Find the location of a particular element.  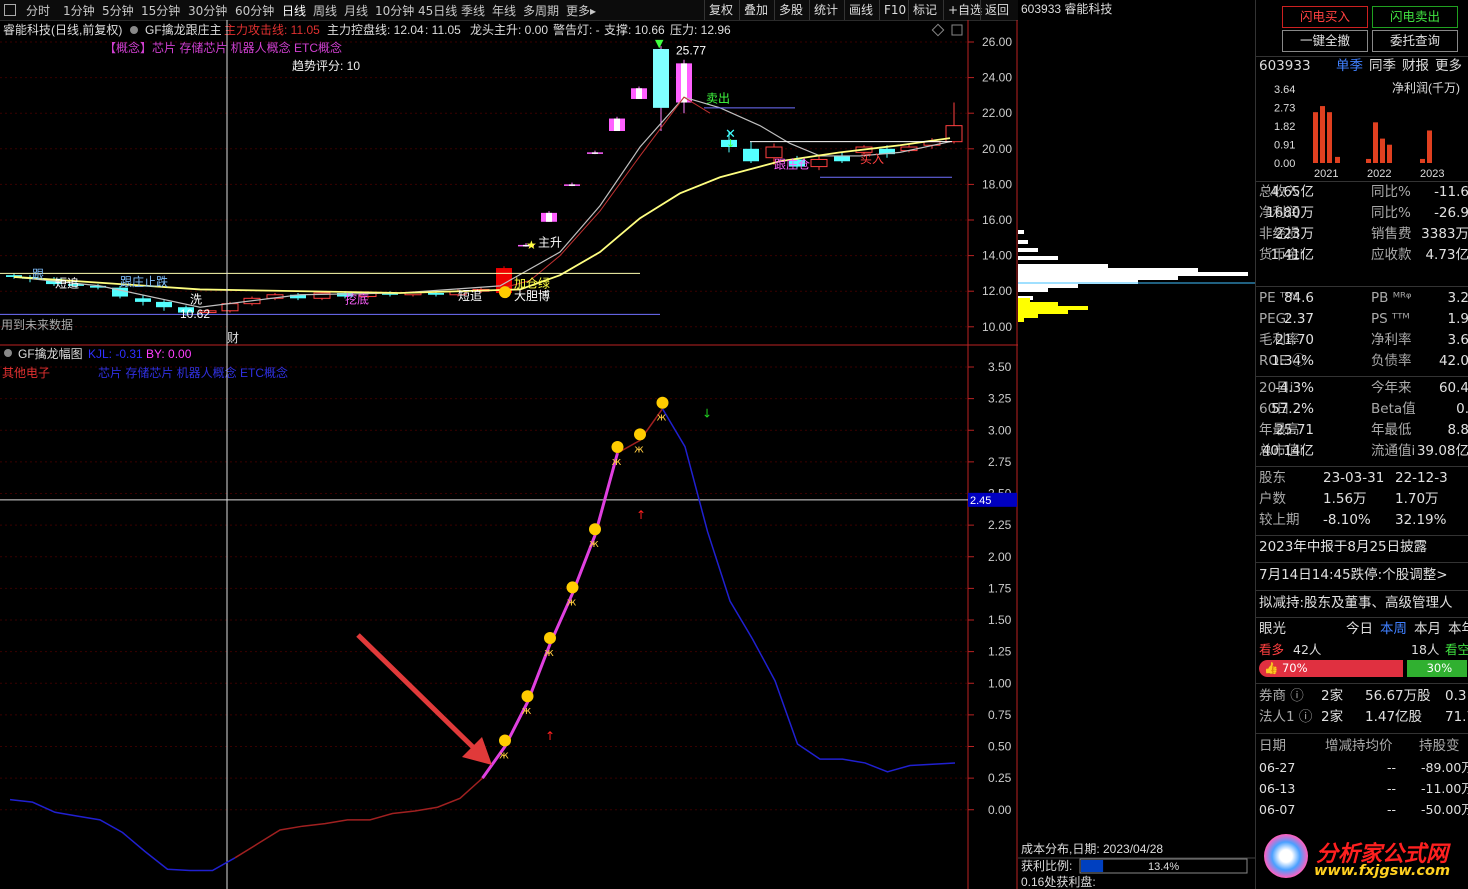

toolbar-btn-6: 标记 is located at coordinates (924, 10).